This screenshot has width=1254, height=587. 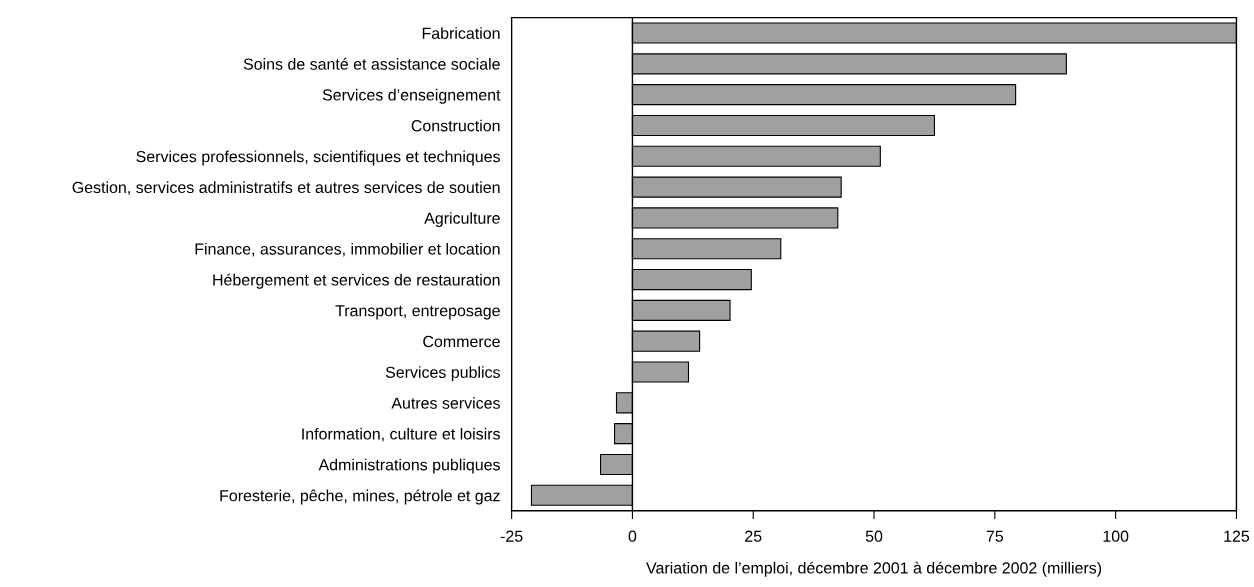 What do you see at coordinates (461, 33) in the screenshot?
I see `y-tick-label: Fabrication` at bounding box center [461, 33].